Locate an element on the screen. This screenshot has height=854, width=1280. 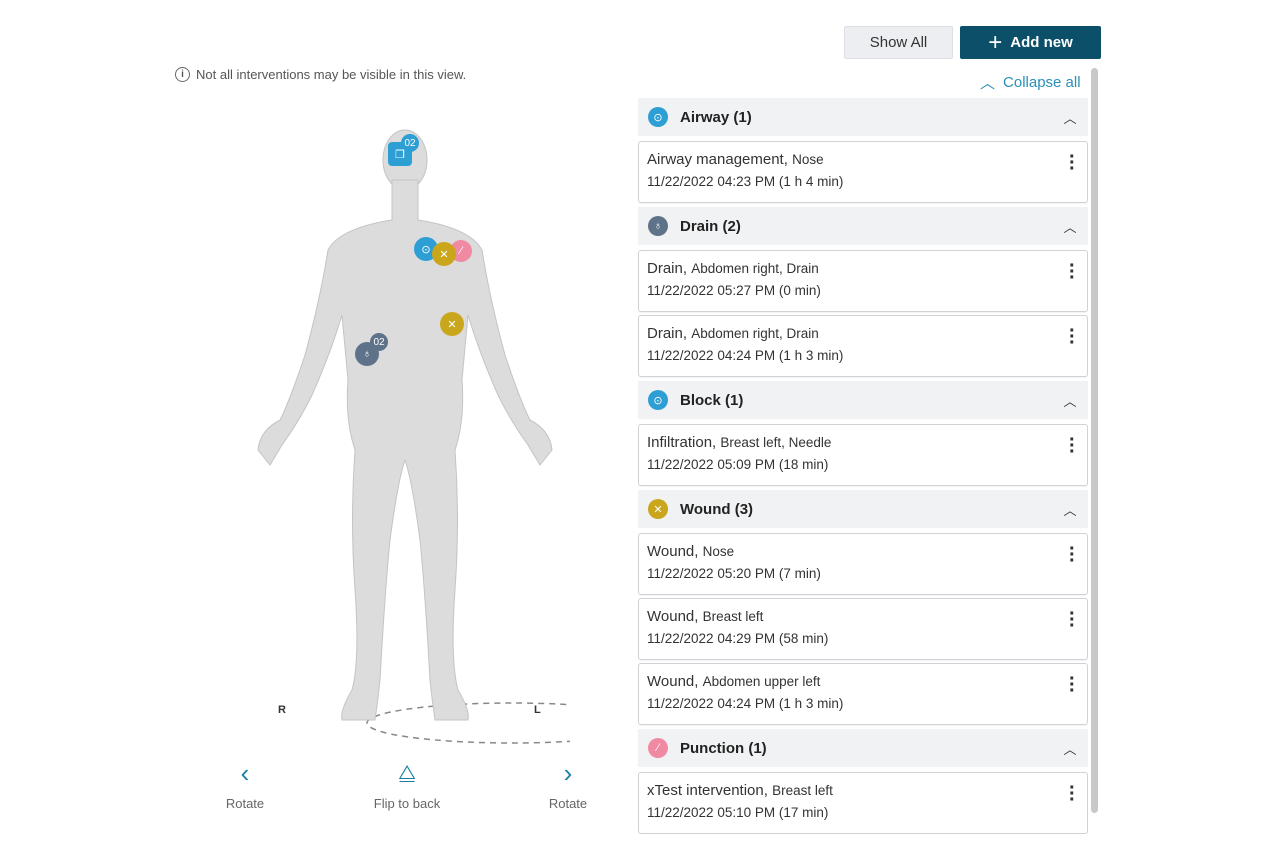
intervention-time: 11/22/2022 05:20 PM (7 min) is located at coordinates (734, 573).